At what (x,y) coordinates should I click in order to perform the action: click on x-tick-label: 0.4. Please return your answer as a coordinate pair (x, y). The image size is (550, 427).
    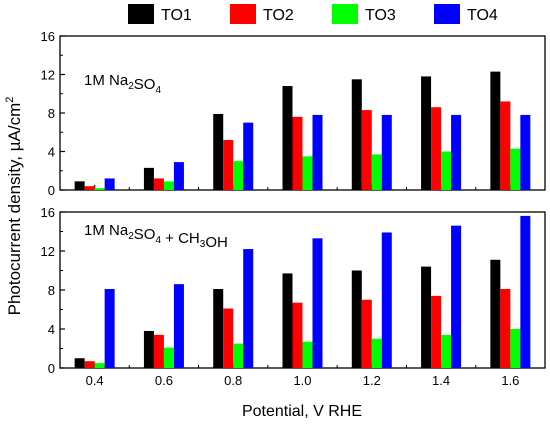
    Looking at the image, I should click on (95, 380).